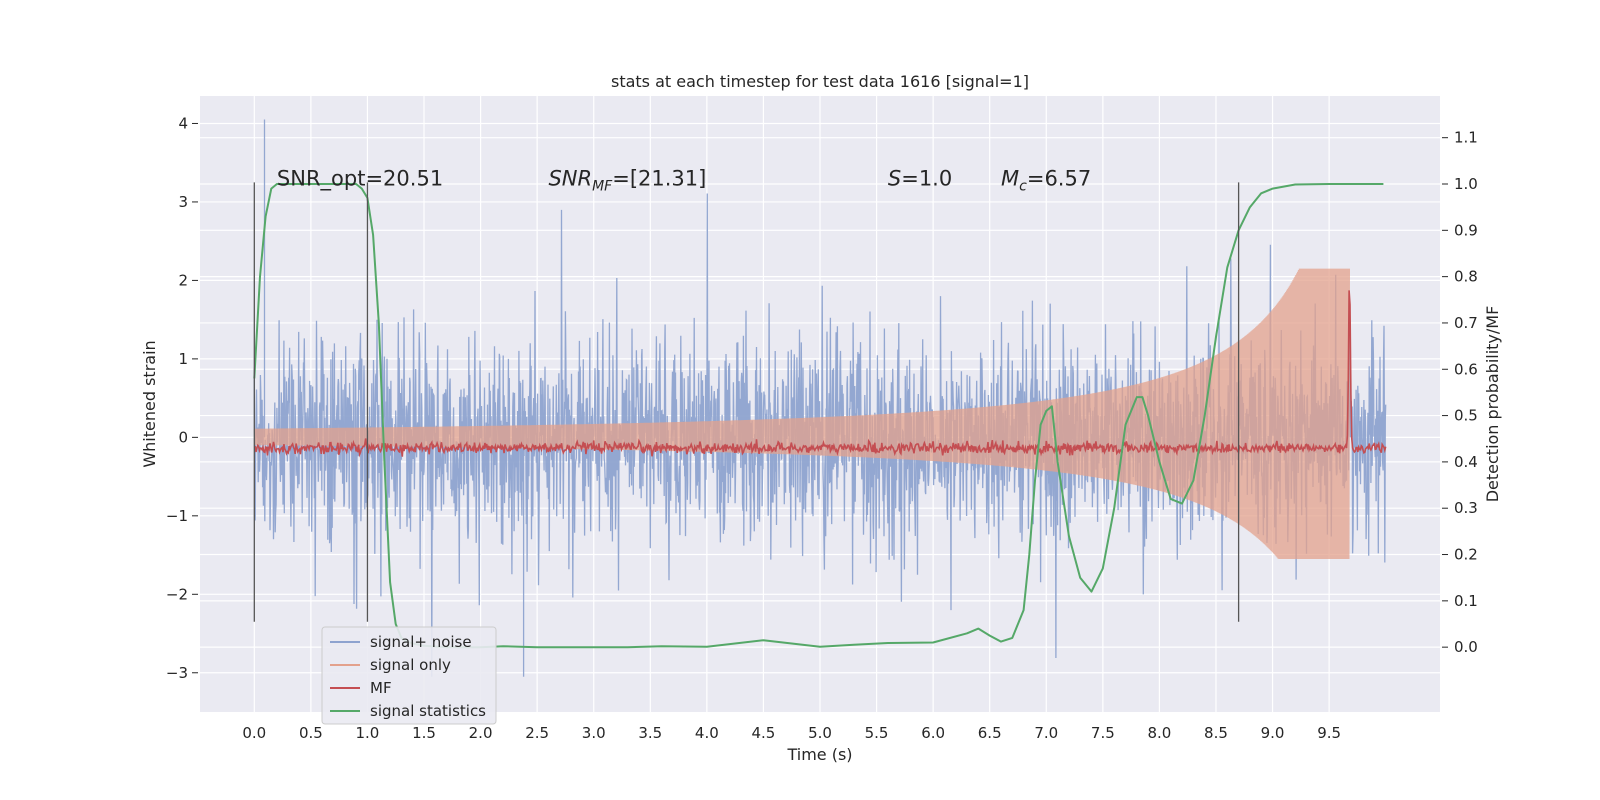 Image resolution: width=1600 pixels, height=800 pixels. I want to click on y2-tick-label: 0.2, so click(1466, 555).